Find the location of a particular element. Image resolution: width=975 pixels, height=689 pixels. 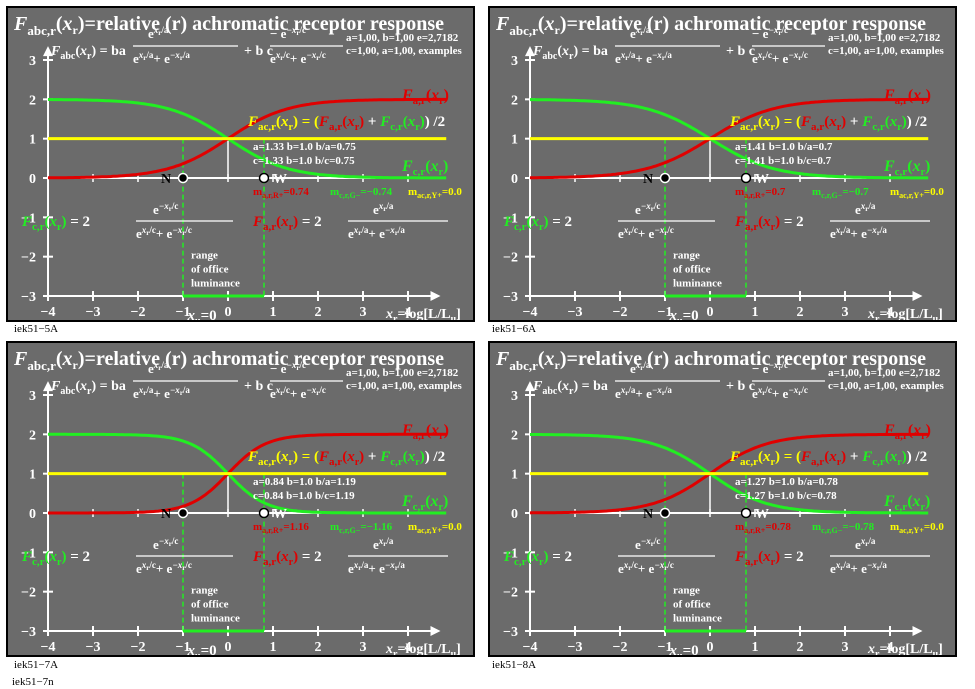

chart-title-part: r is located at coordinates (558, 30).